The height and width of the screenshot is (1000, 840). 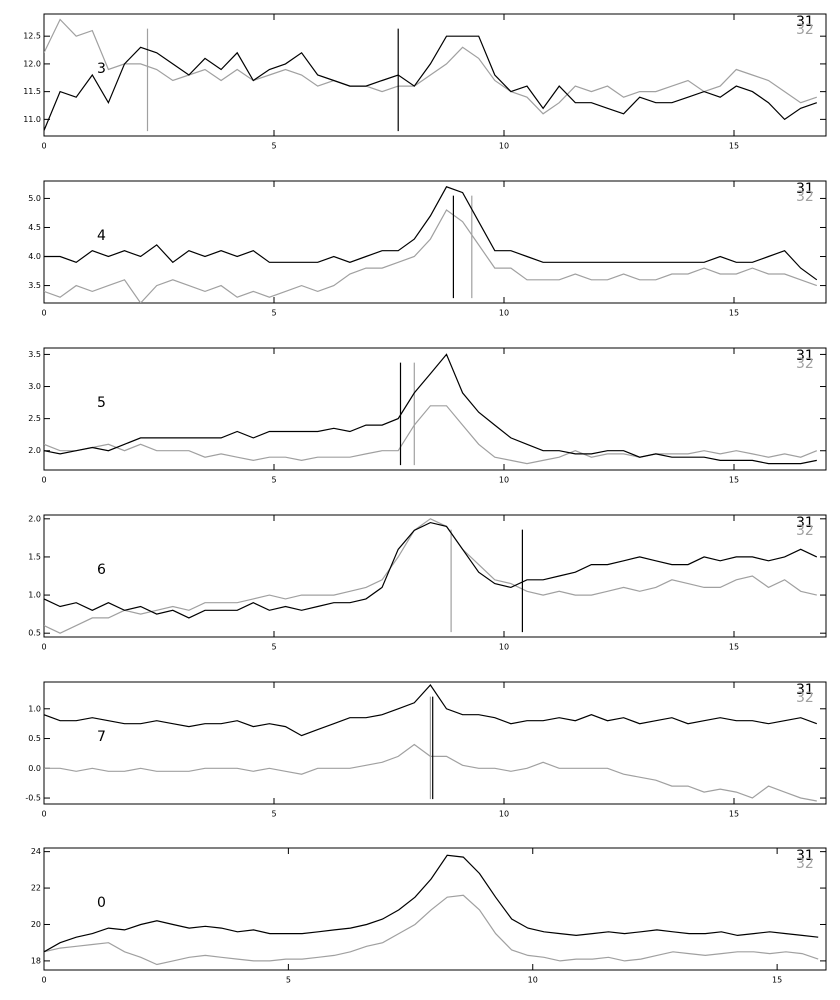 I want to click on panel-label: 3, so click(x=101, y=69).